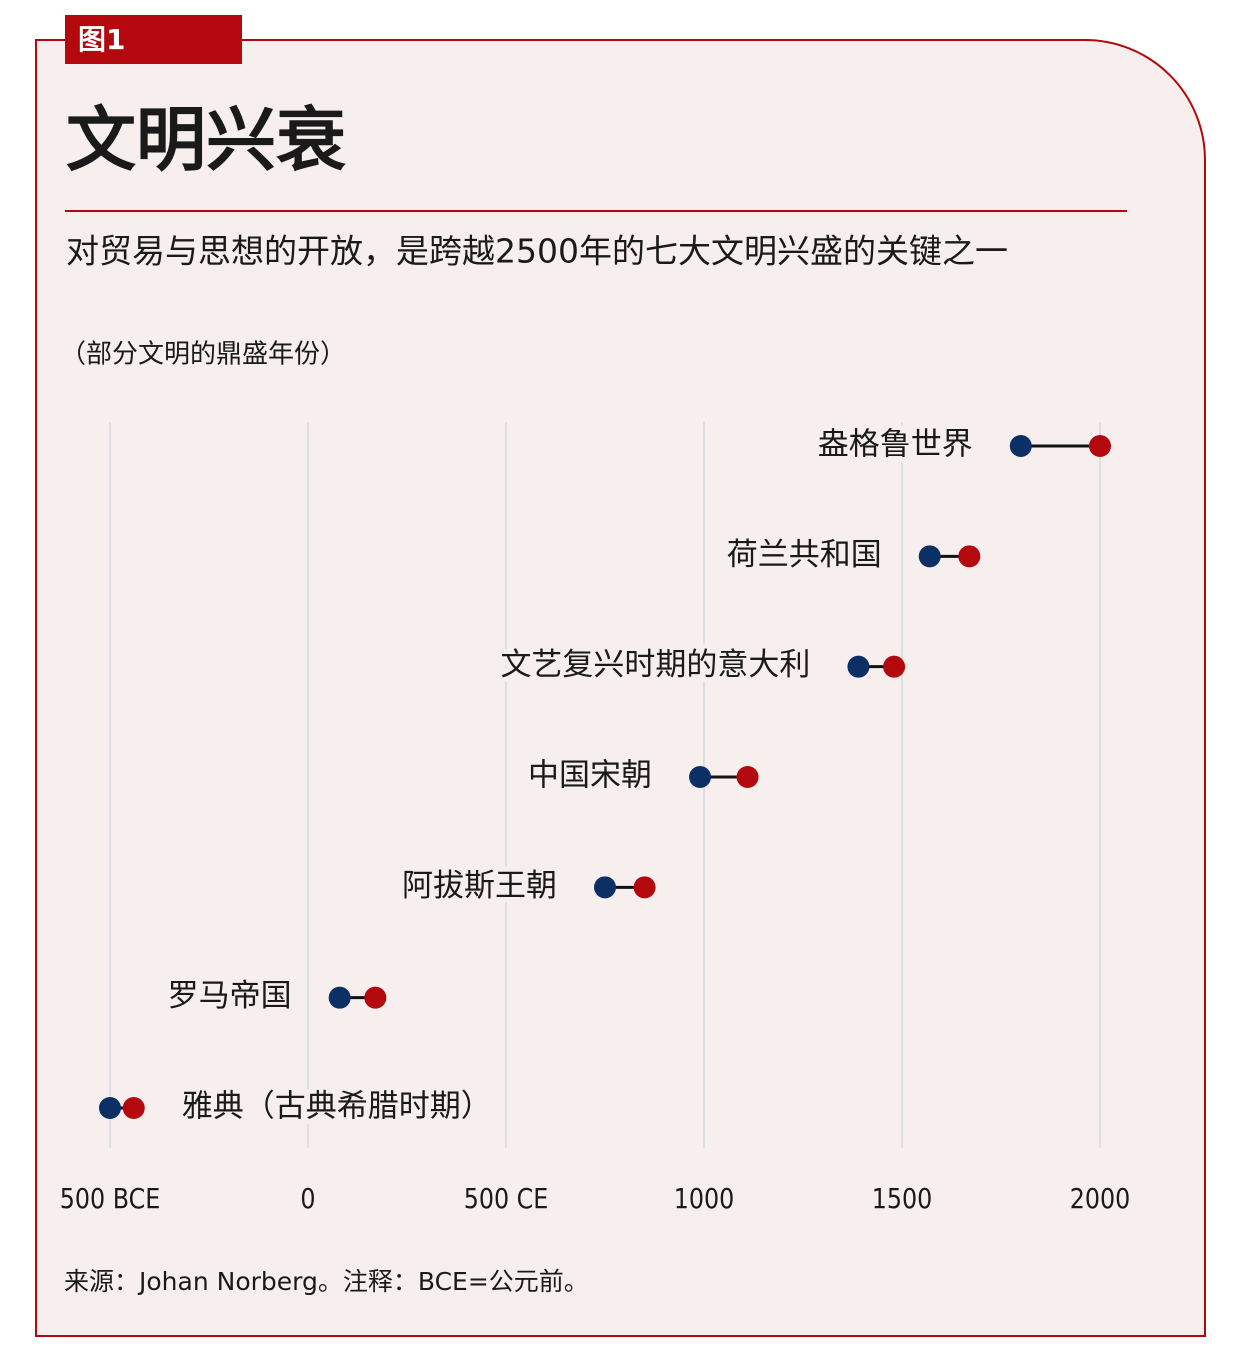  I want to click on x-tick-label: 0, so click(307, 1199).